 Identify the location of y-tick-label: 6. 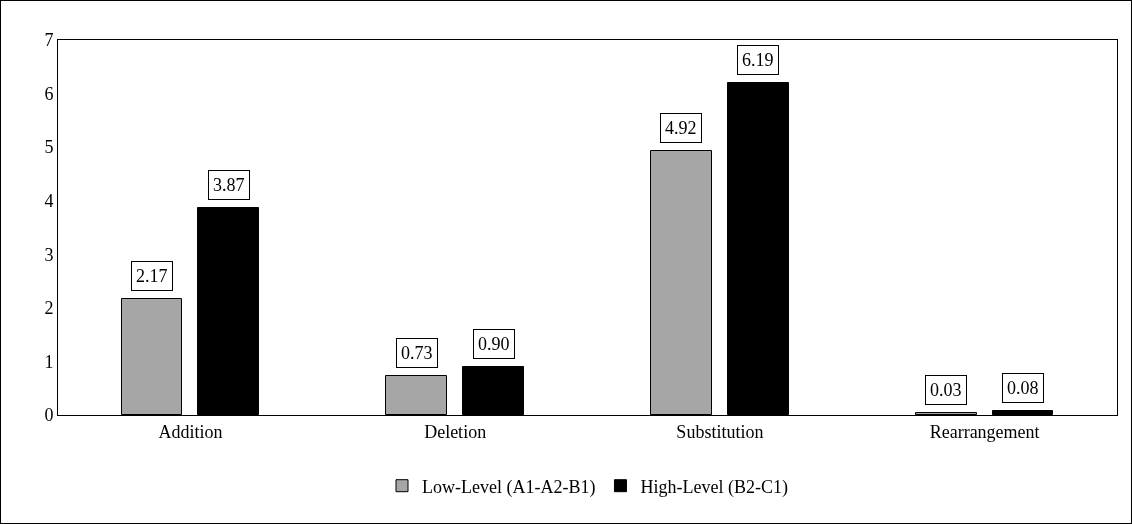
(49, 93).